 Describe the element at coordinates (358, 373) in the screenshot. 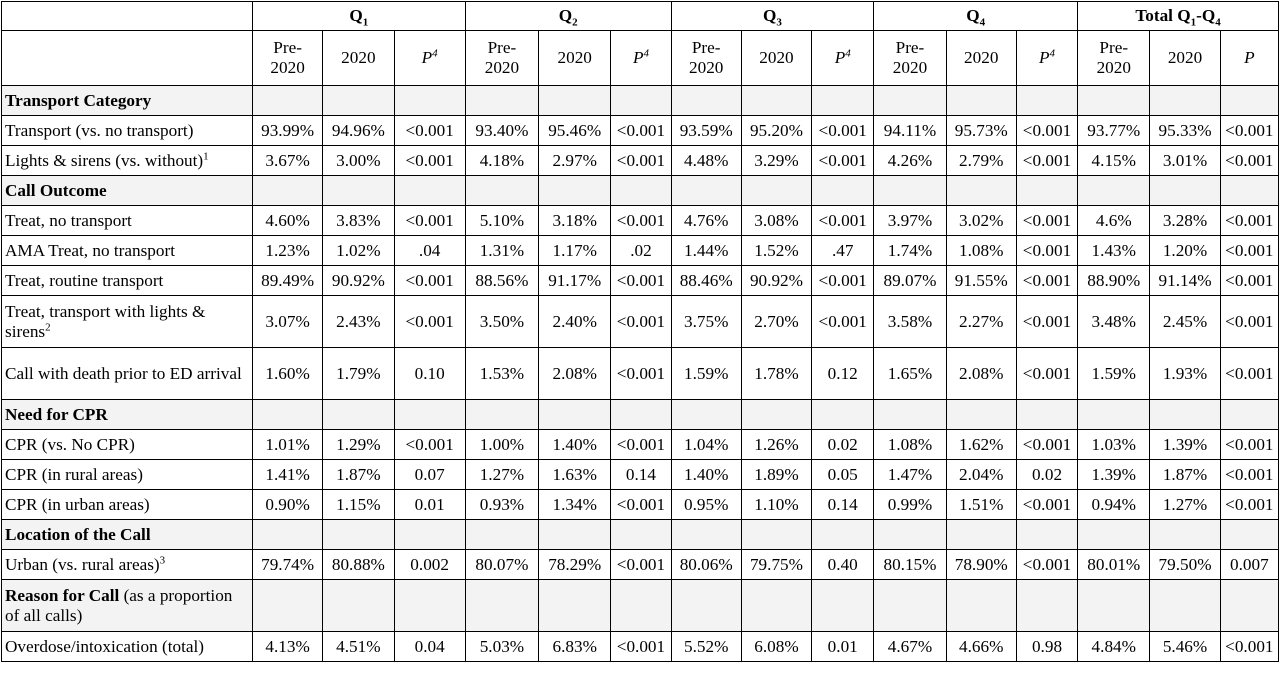

I see `value-cell: 1.79%` at that location.